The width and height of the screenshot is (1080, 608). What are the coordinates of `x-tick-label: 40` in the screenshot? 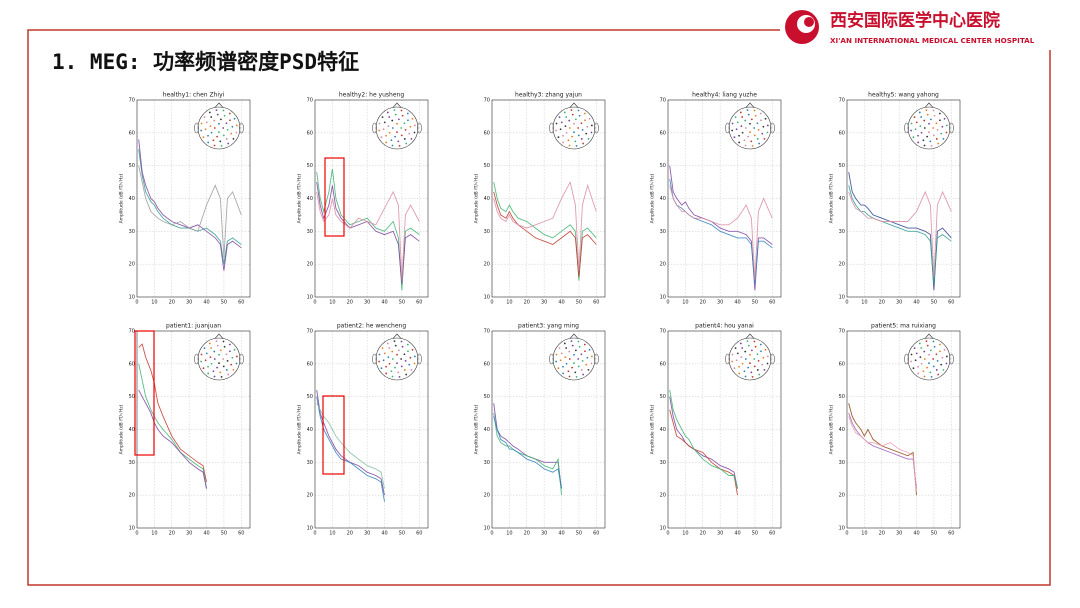 It's located at (916, 303).